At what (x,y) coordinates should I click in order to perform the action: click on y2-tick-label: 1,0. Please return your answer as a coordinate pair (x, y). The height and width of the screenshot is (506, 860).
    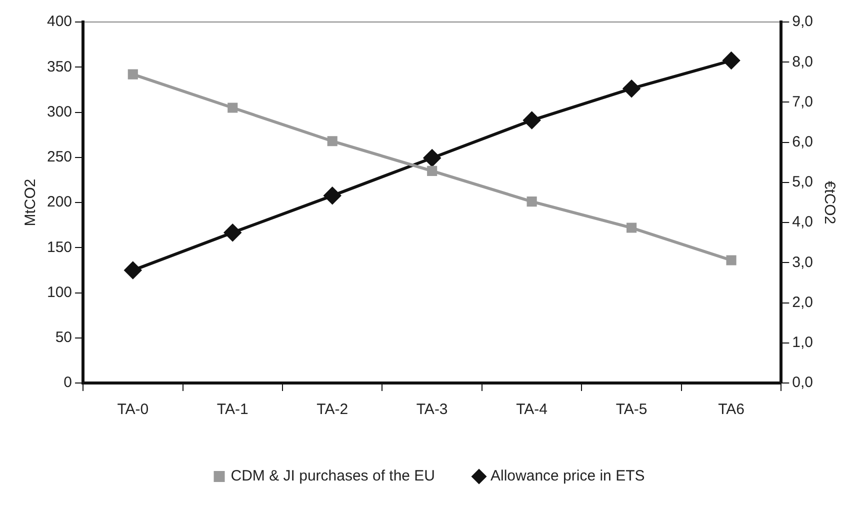
    Looking at the image, I should click on (803, 343).